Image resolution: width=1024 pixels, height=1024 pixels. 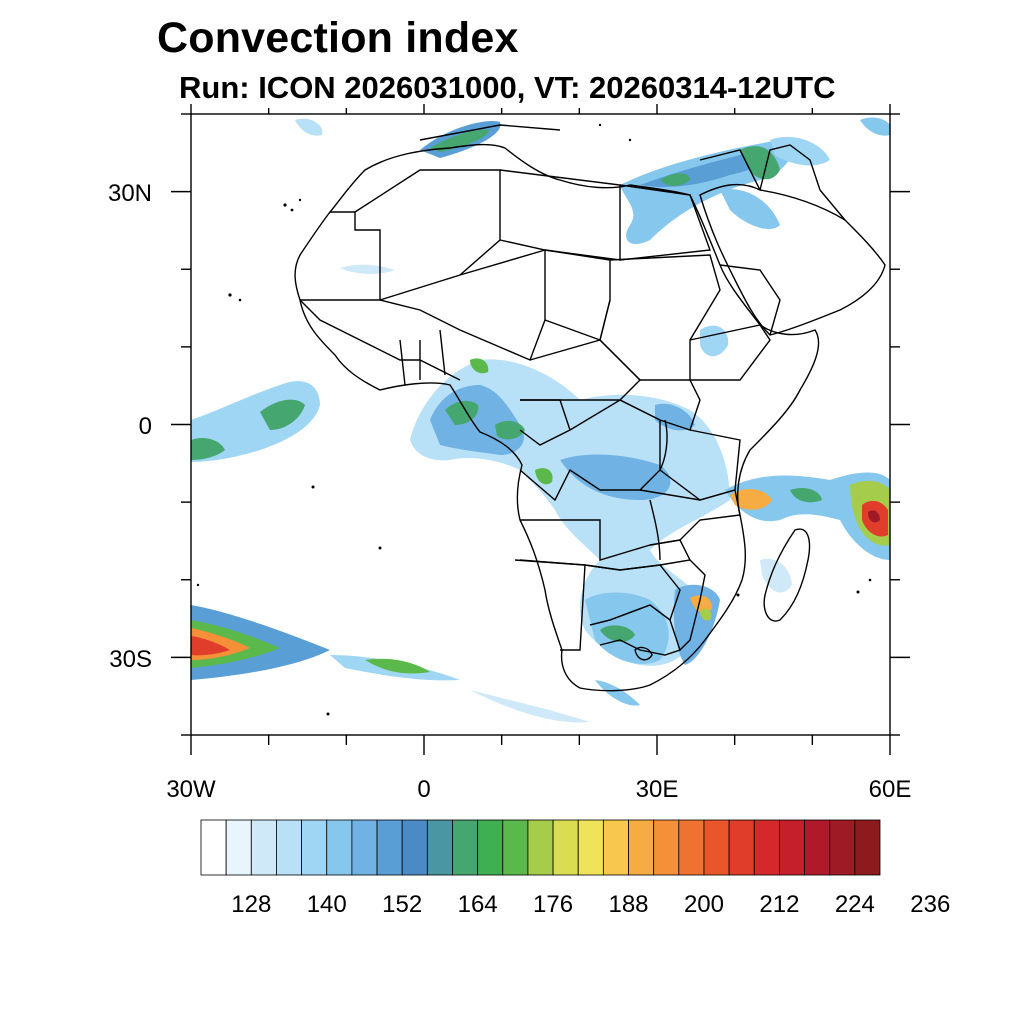 What do you see at coordinates (423, 789) in the screenshot?
I see `lon-label-0: 0` at bounding box center [423, 789].